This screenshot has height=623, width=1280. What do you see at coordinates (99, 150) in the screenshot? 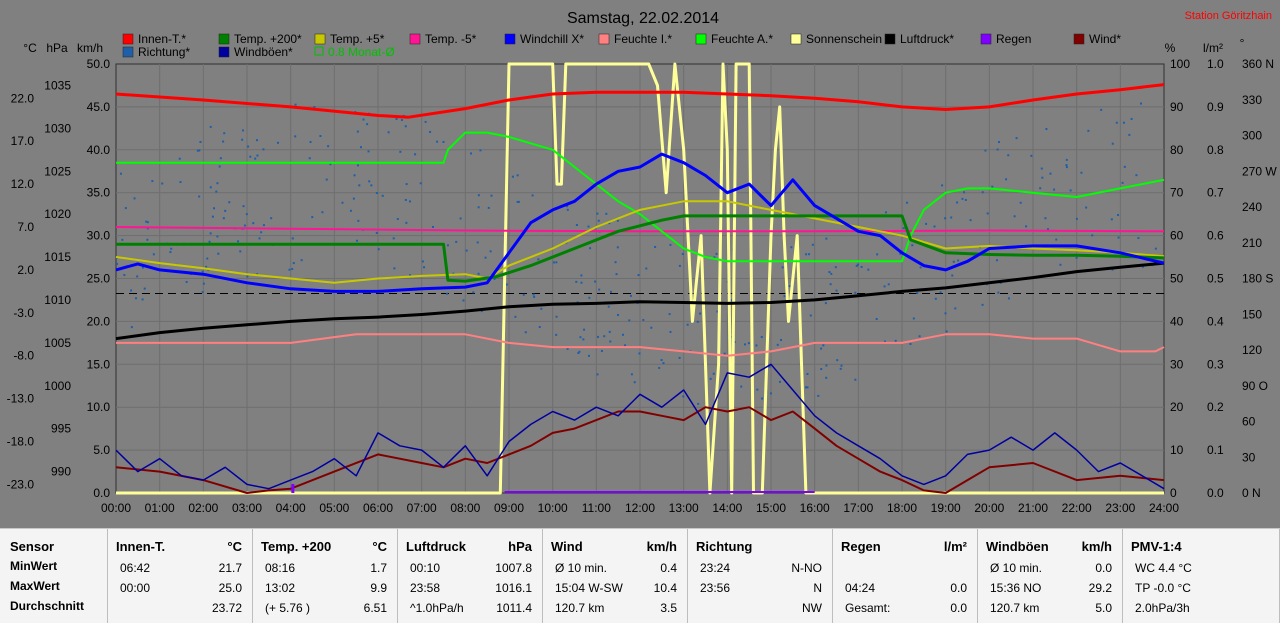
I see `kmh-tick: 40.0` at bounding box center [99, 150].